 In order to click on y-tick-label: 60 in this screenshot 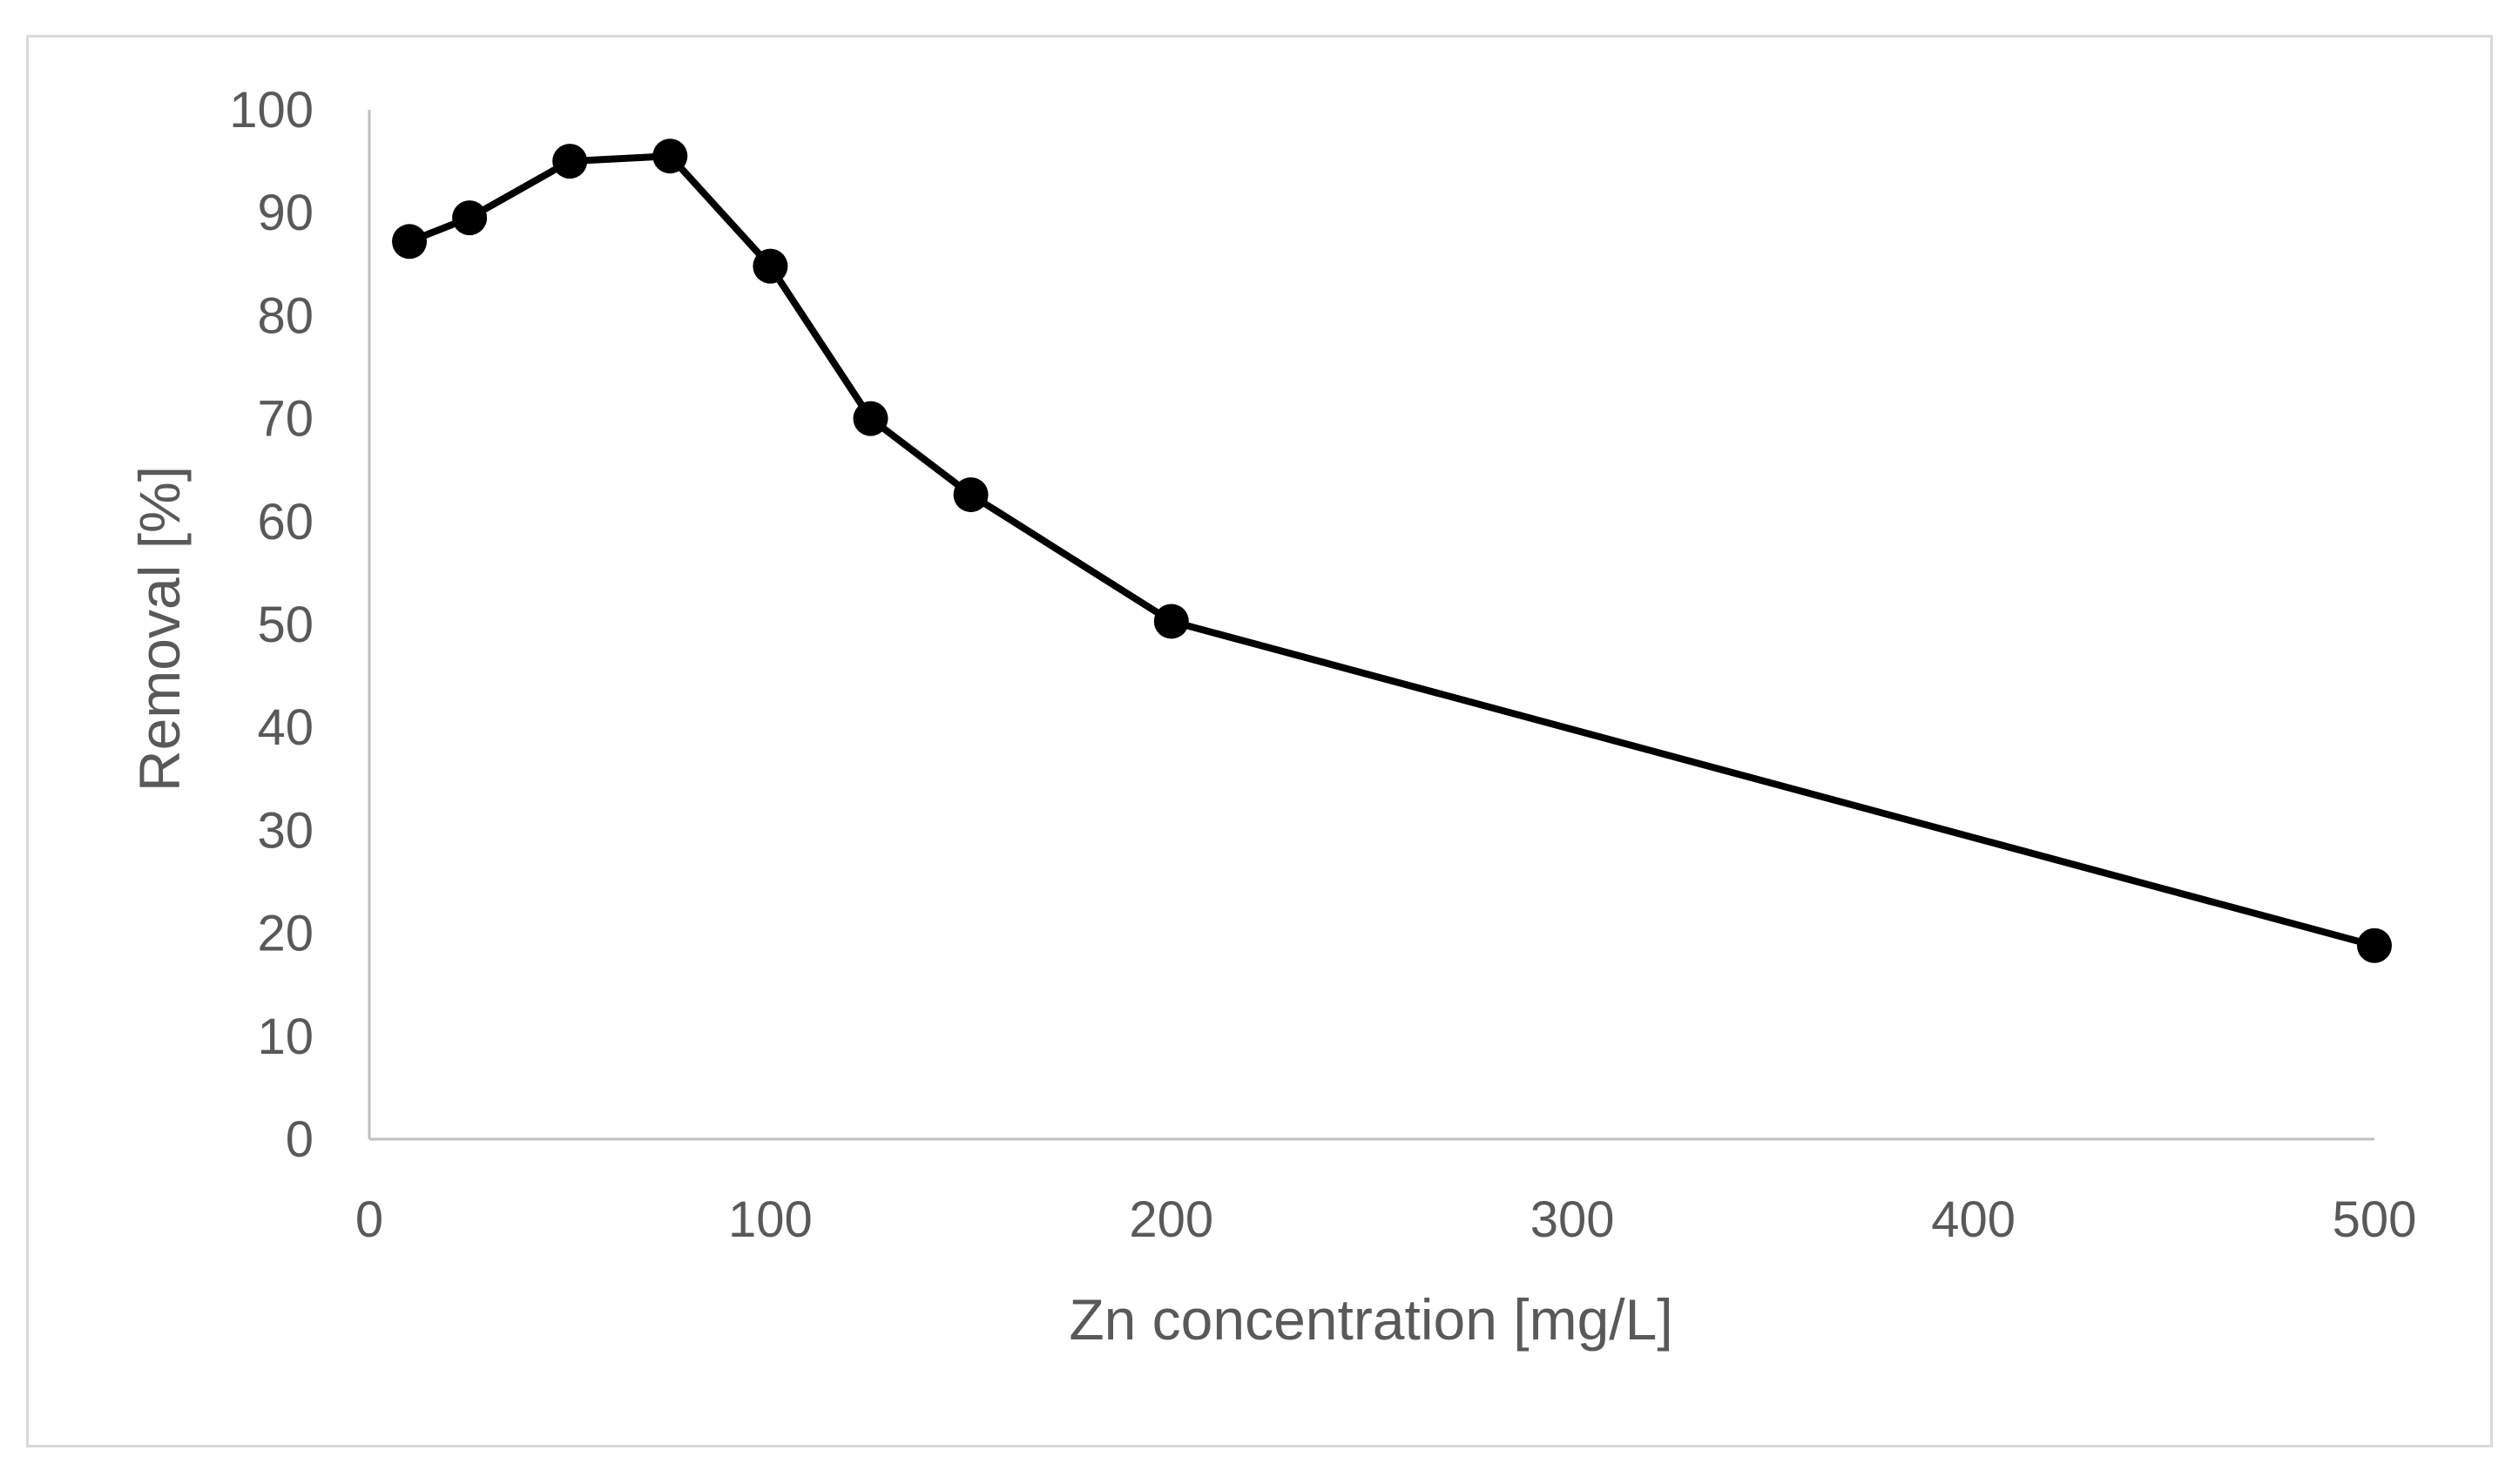, I will do `click(285, 522)`.